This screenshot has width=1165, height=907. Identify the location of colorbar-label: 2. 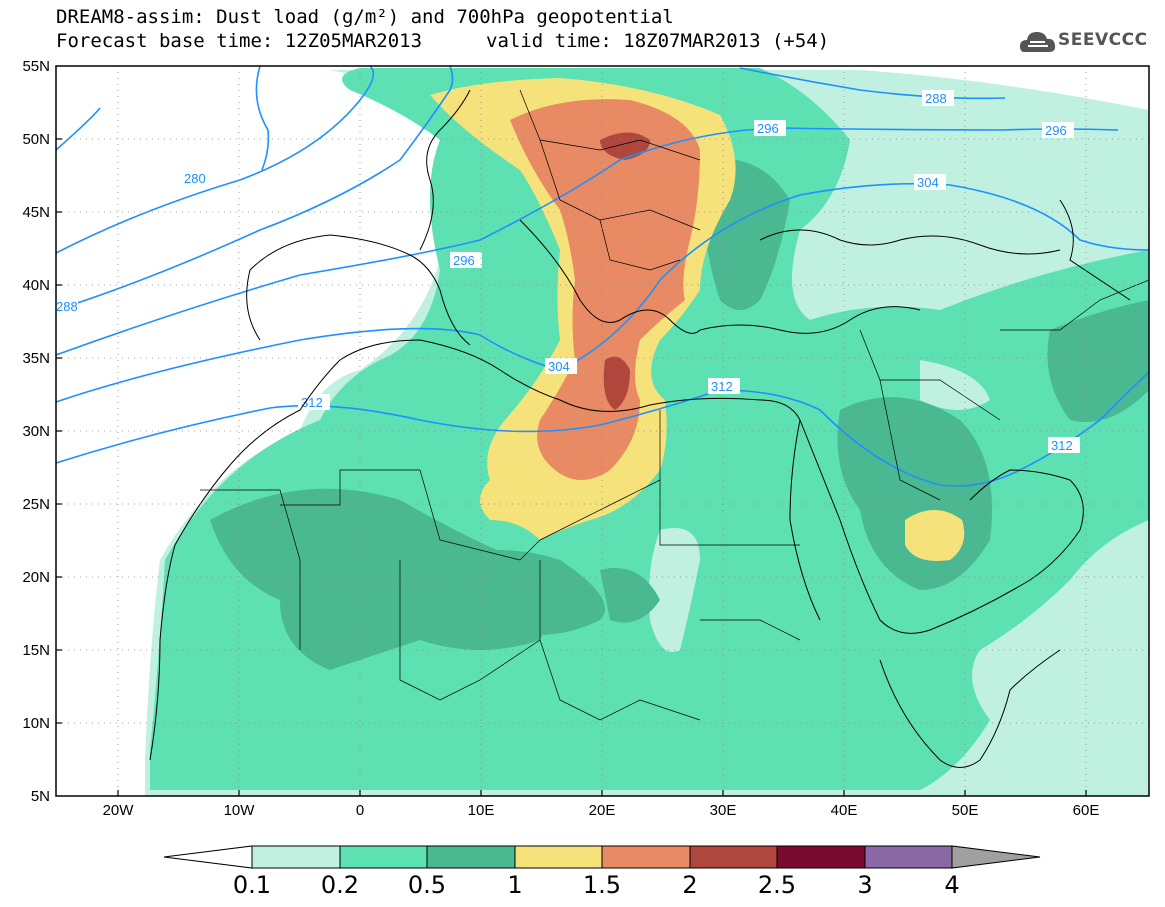
(689, 885).